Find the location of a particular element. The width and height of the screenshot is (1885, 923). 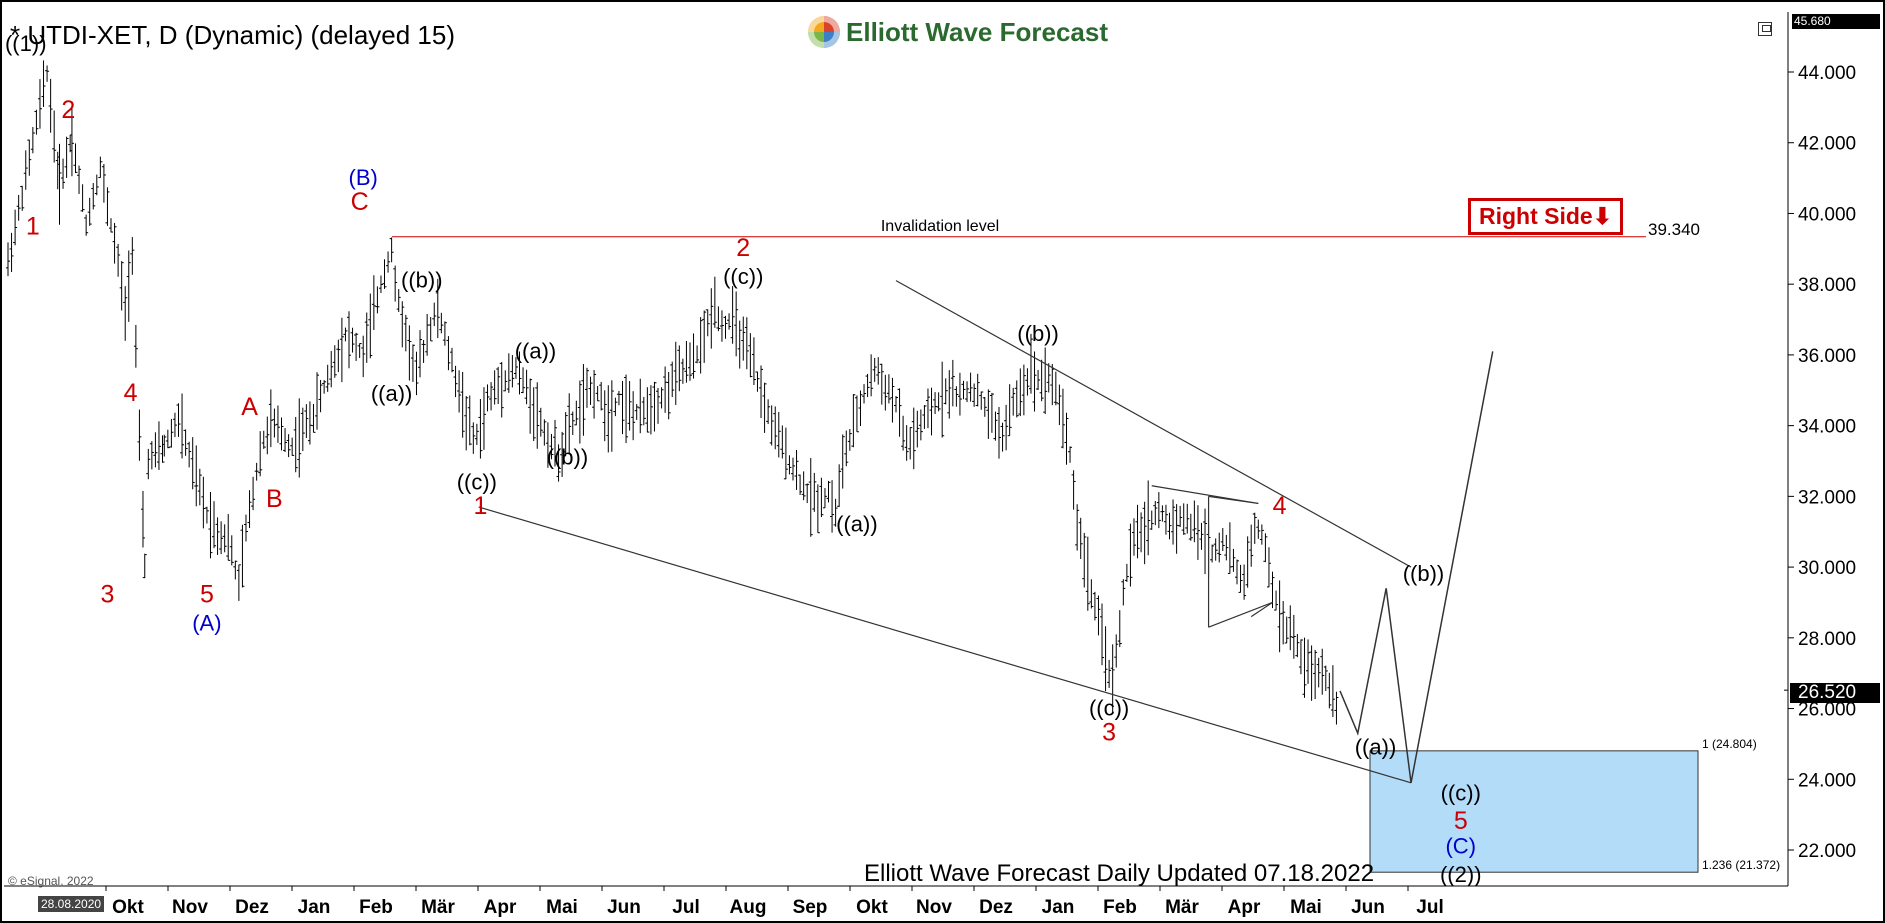

projected-wave-path is located at coordinates (1416, 567).